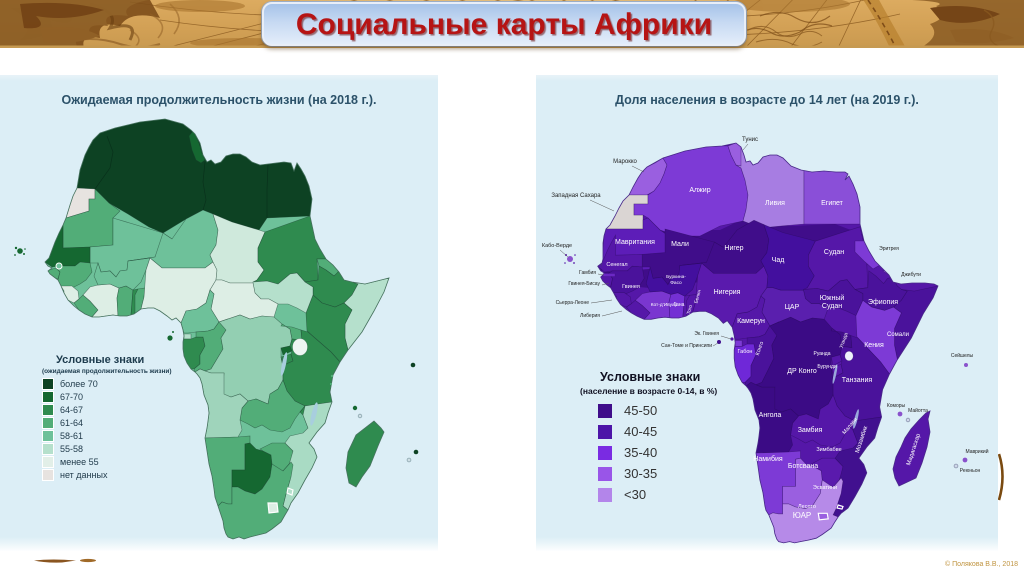 The height and width of the screenshot is (574, 1024). Describe the element at coordinates (821, 354) in the screenshot. I see `svg-text: Руанда` at that location.